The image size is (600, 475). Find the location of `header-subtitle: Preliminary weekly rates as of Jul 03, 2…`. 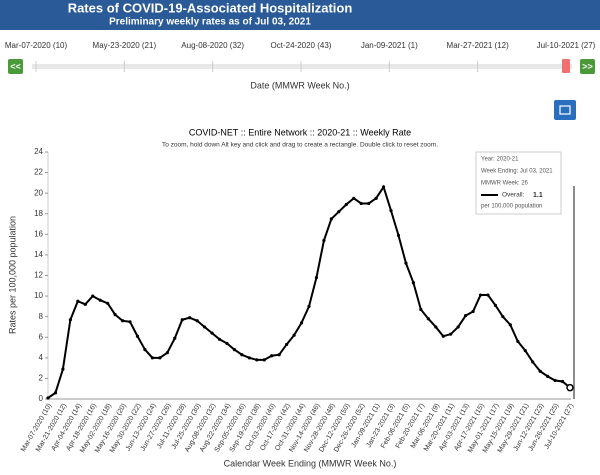

header-subtitle: Preliminary weekly rates as of Jul 03, 2… is located at coordinates (210, 22).